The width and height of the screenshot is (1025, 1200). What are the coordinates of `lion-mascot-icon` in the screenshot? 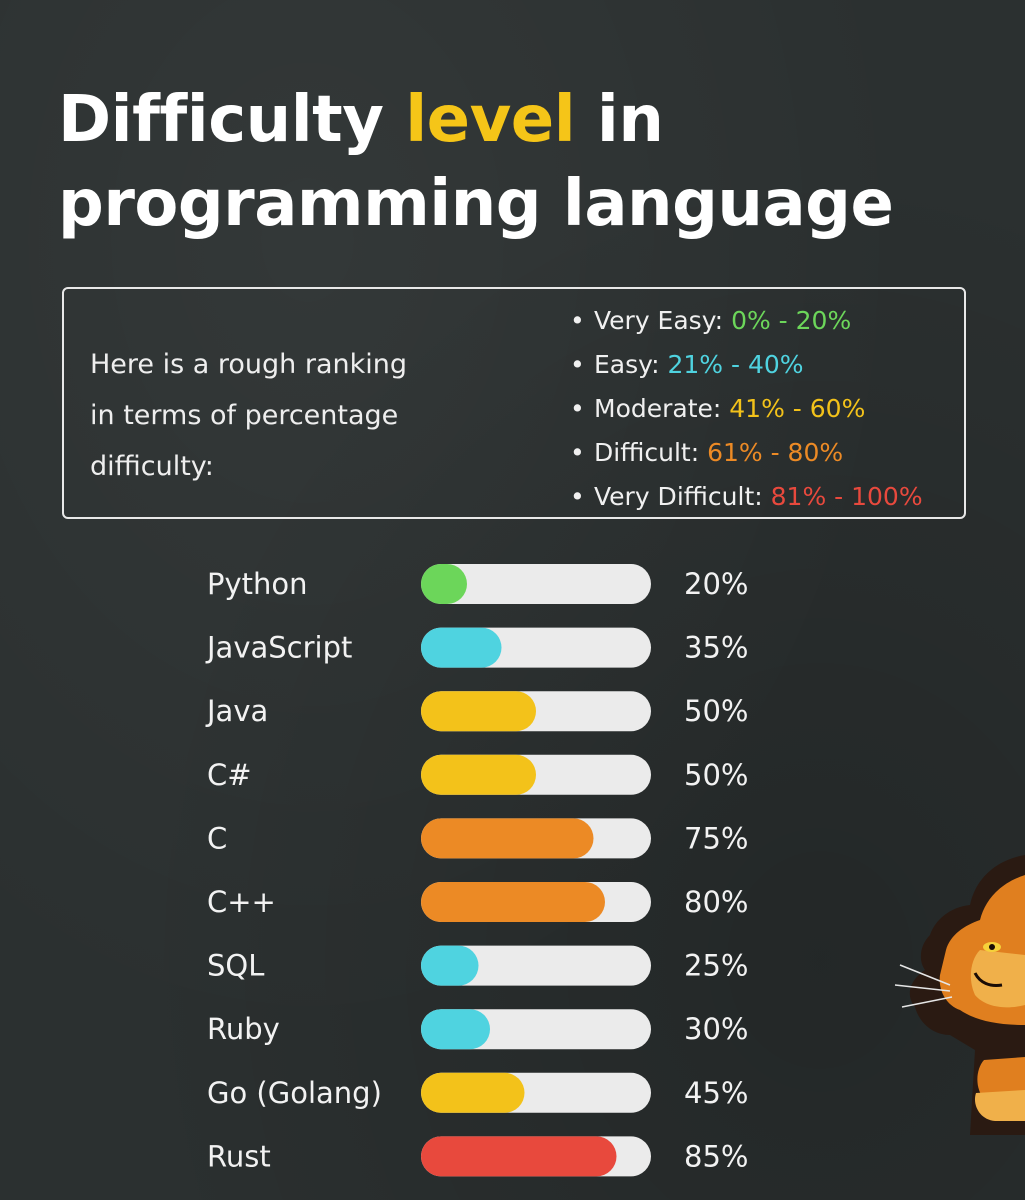 It's located at (959, 995).